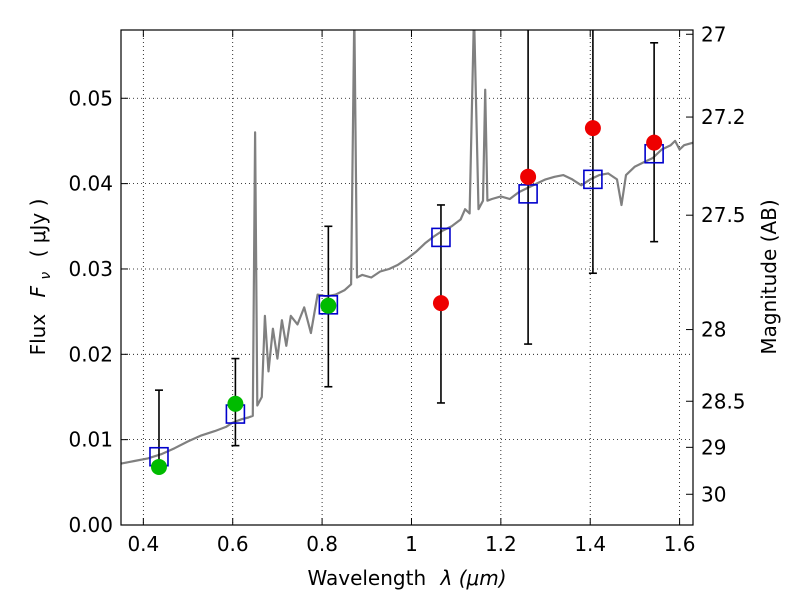 The image size is (800, 600). What do you see at coordinates (723, 215) in the screenshot?
I see `magnitude-tick-label: 27.5` at bounding box center [723, 215].